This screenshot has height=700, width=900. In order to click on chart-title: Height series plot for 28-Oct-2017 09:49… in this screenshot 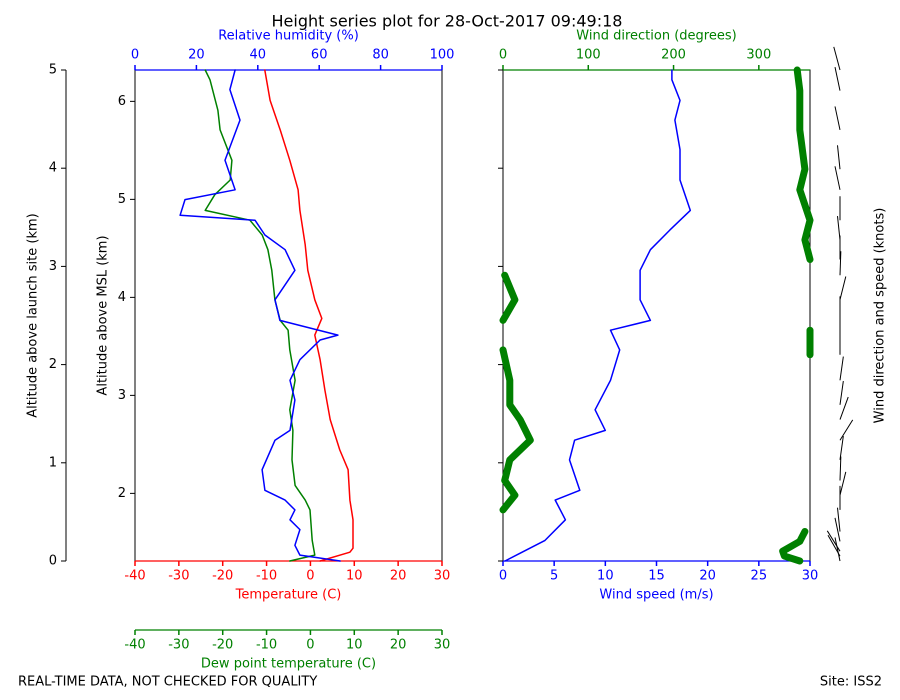, I will do `click(447, 21)`.